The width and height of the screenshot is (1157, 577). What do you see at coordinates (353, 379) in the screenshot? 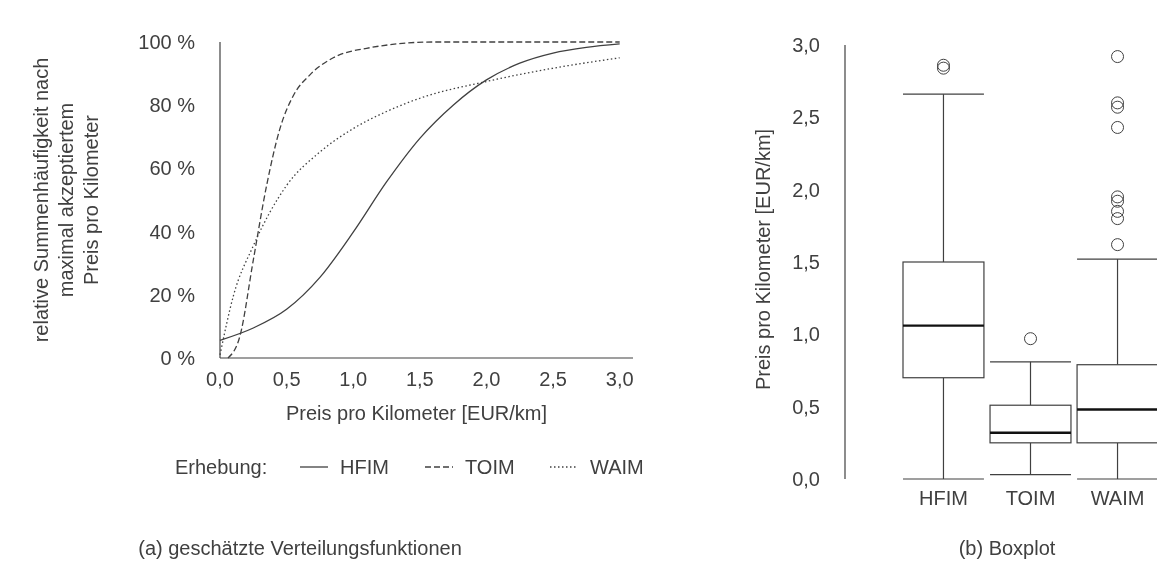
I see `x-tick-label: 1,0` at bounding box center [353, 379].